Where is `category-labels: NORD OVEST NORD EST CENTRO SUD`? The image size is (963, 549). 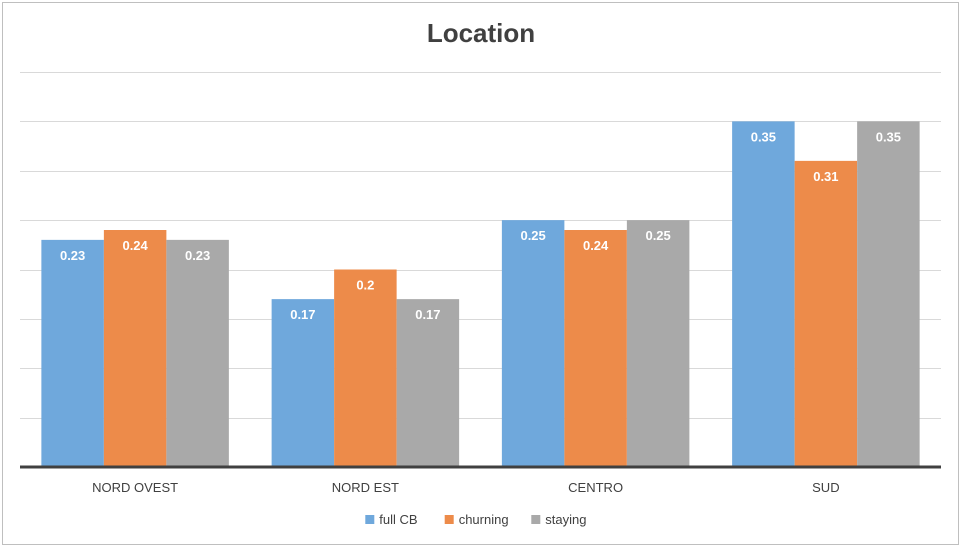
category-labels: NORD OVEST NORD EST CENTRO SUD is located at coordinates (465, 487).